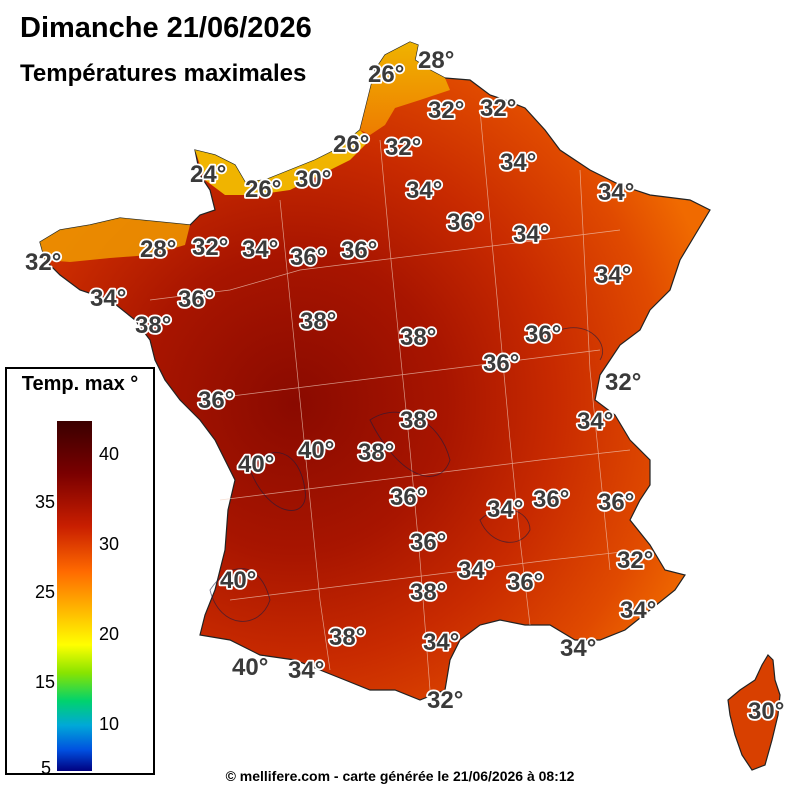 This screenshot has width=800, height=800. I want to click on map-title: Dimanche 21/06/2026, so click(166, 28).